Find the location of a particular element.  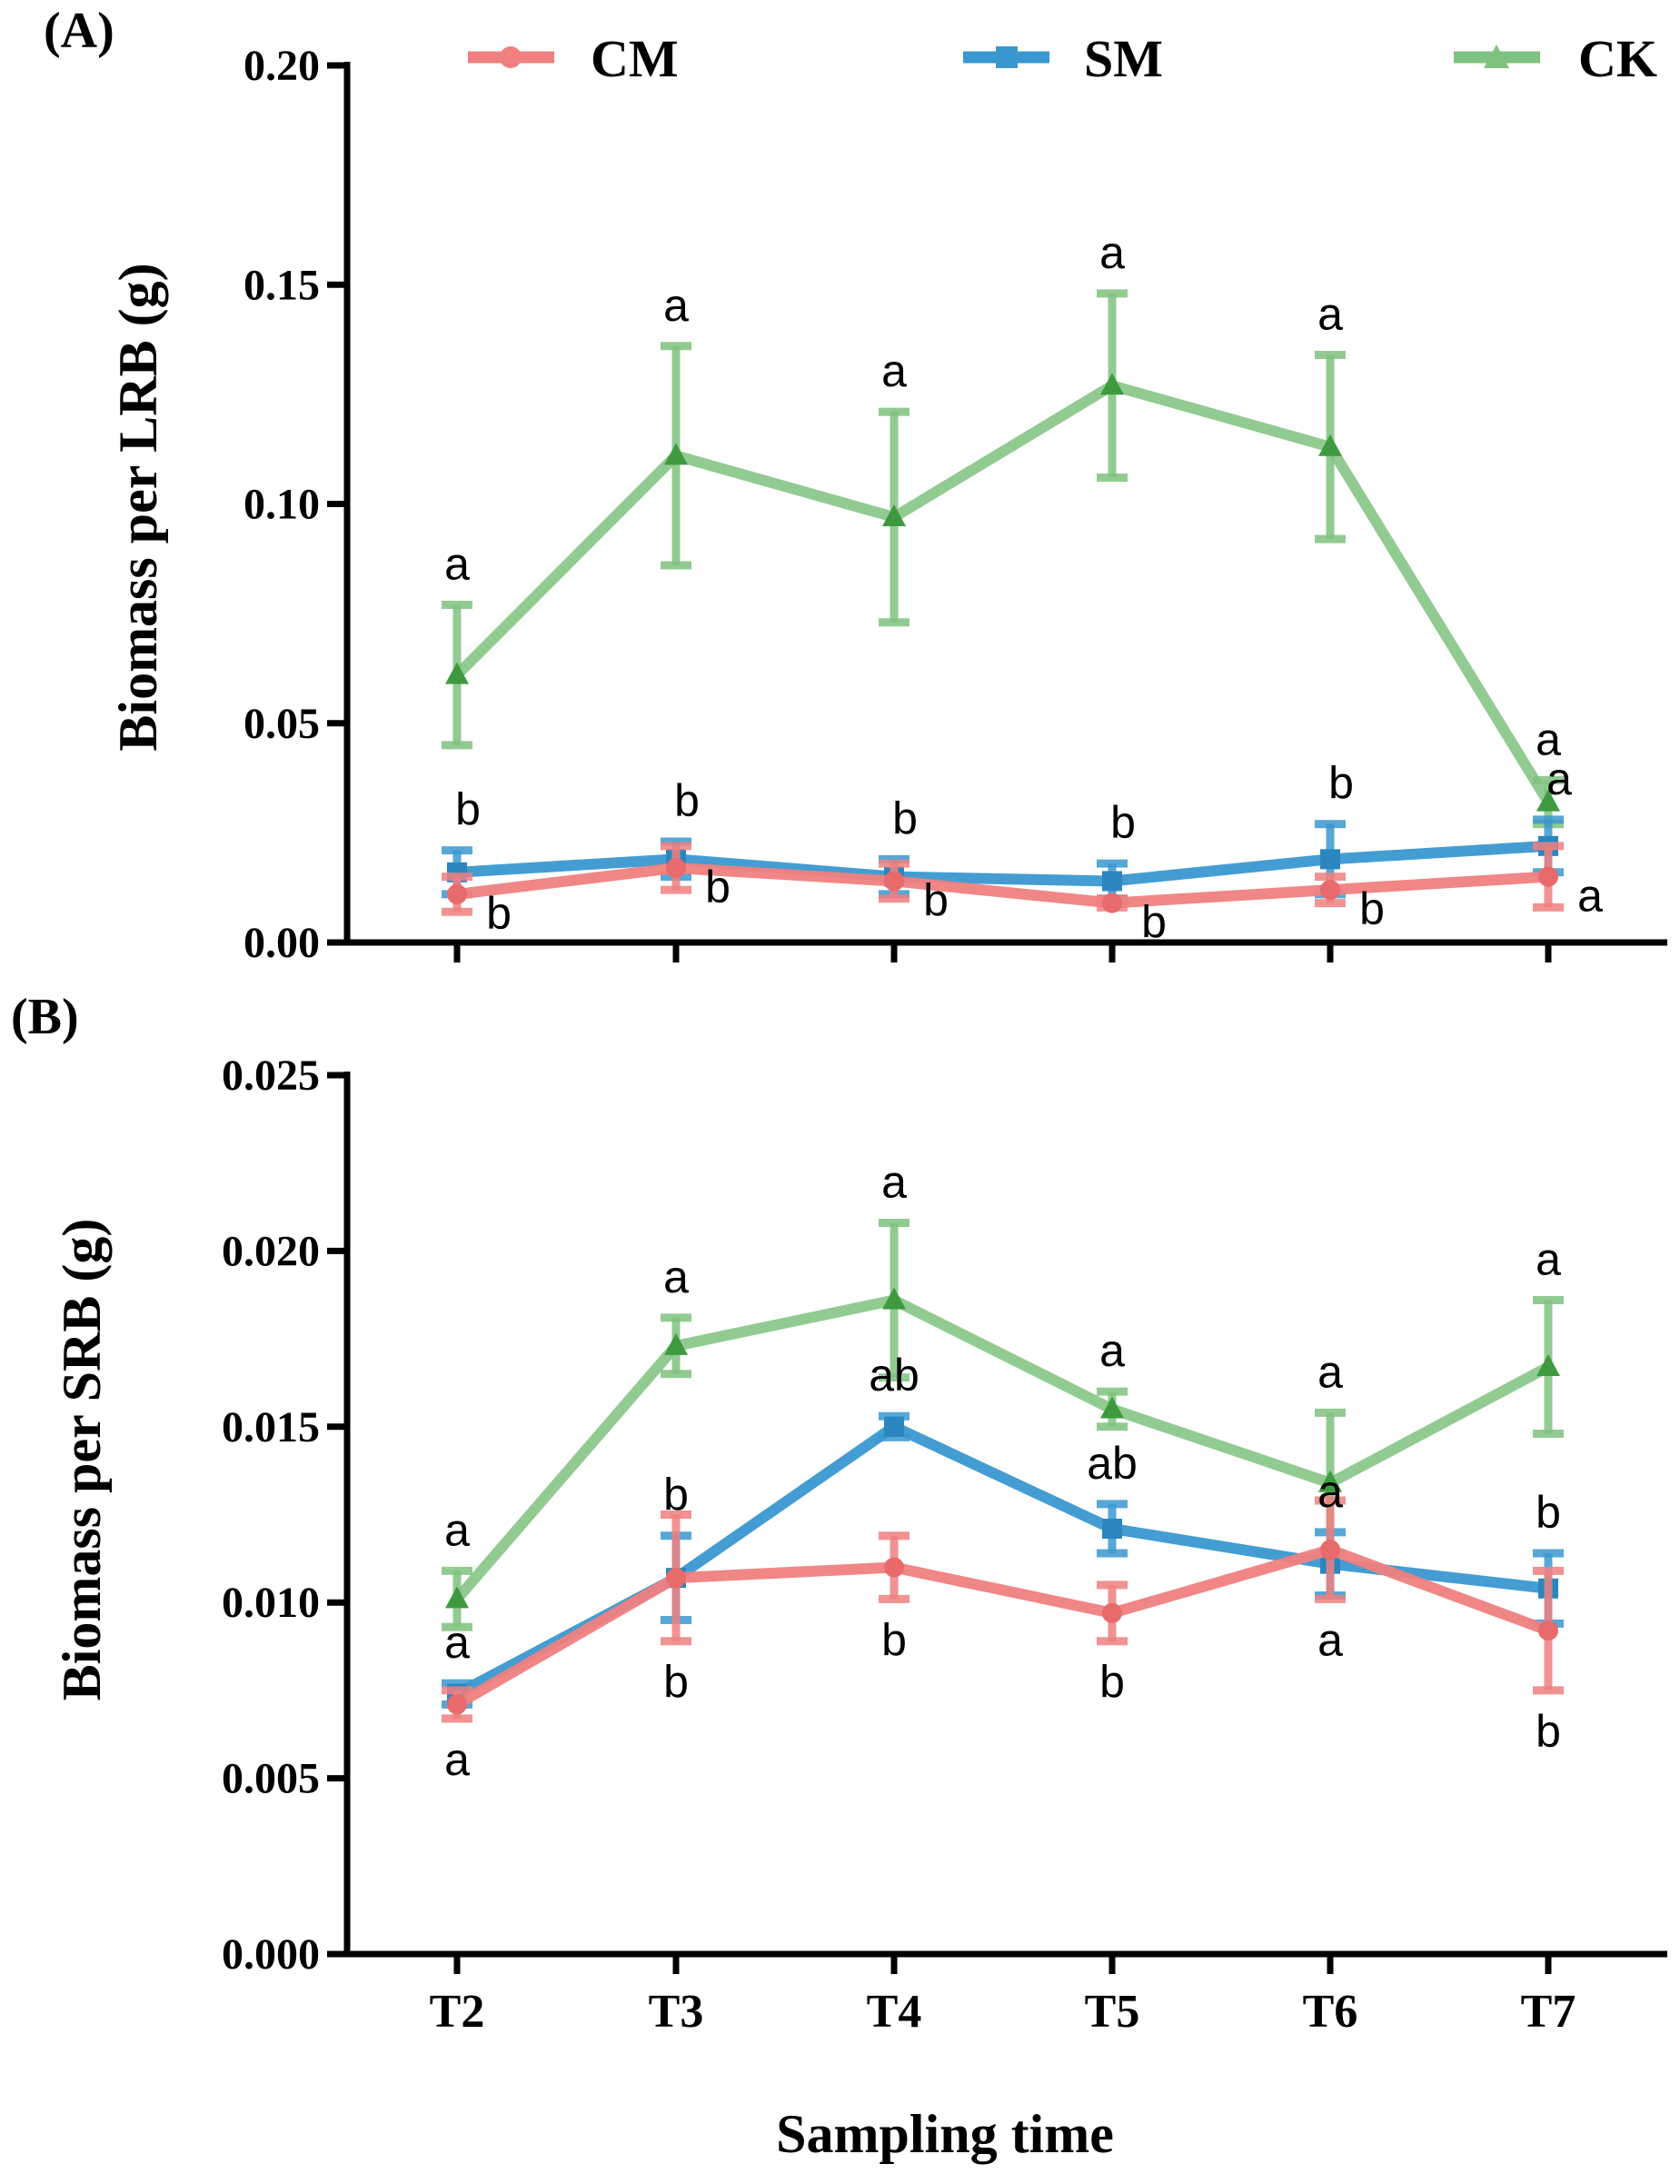

legend-item-ck: CK is located at coordinates (1556, 58).